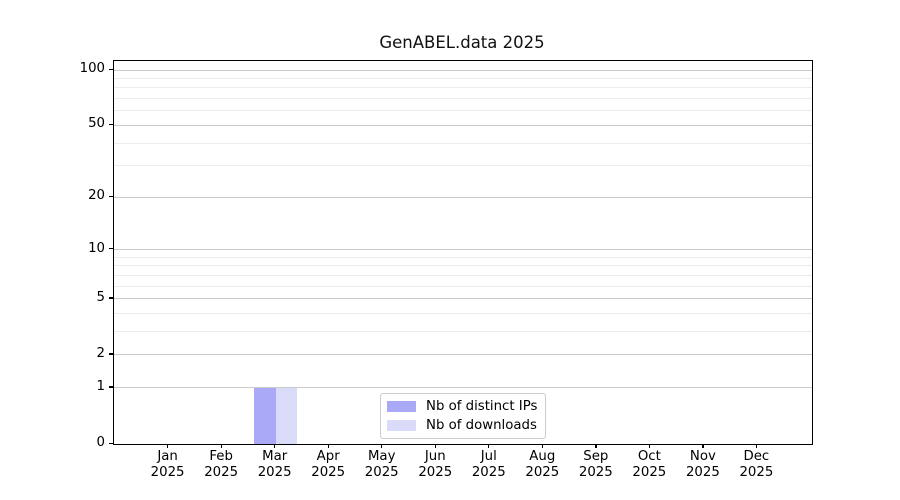 The width and height of the screenshot is (900, 500). What do you see at coordinates (92, 69) in the screenshot?
I see `y-tick-label: 100` at bounding box center [92, 69].